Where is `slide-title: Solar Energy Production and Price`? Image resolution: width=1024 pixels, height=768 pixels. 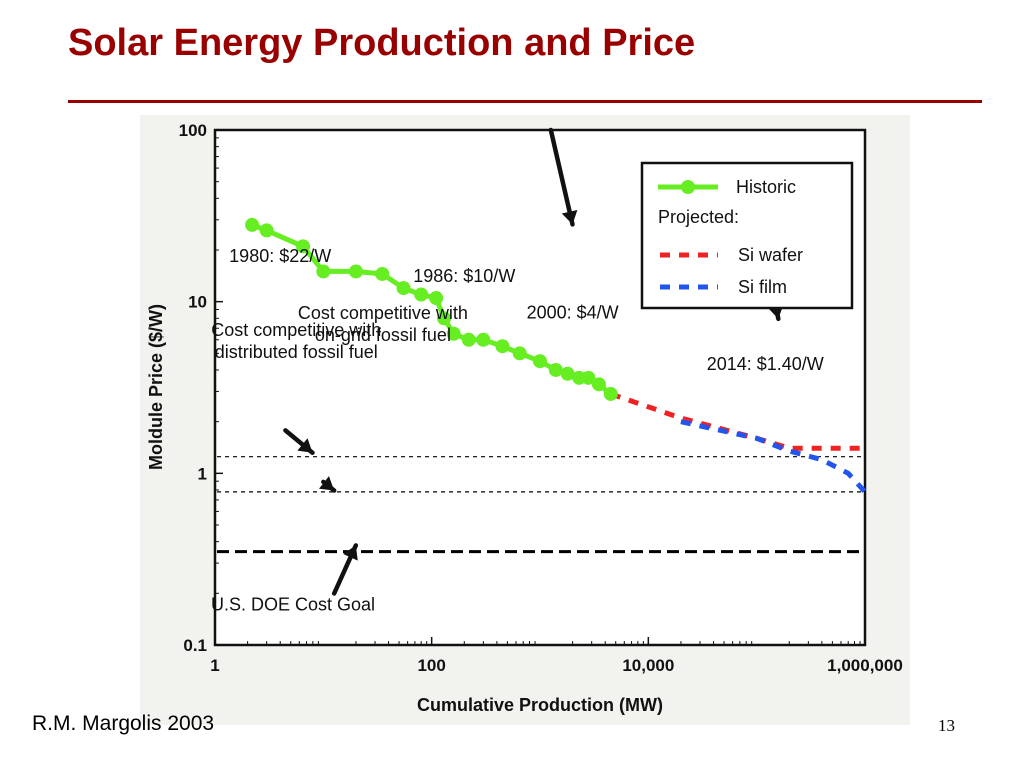
slide-title: Solar Energy Production and Price is located at coordinates (382, 43).